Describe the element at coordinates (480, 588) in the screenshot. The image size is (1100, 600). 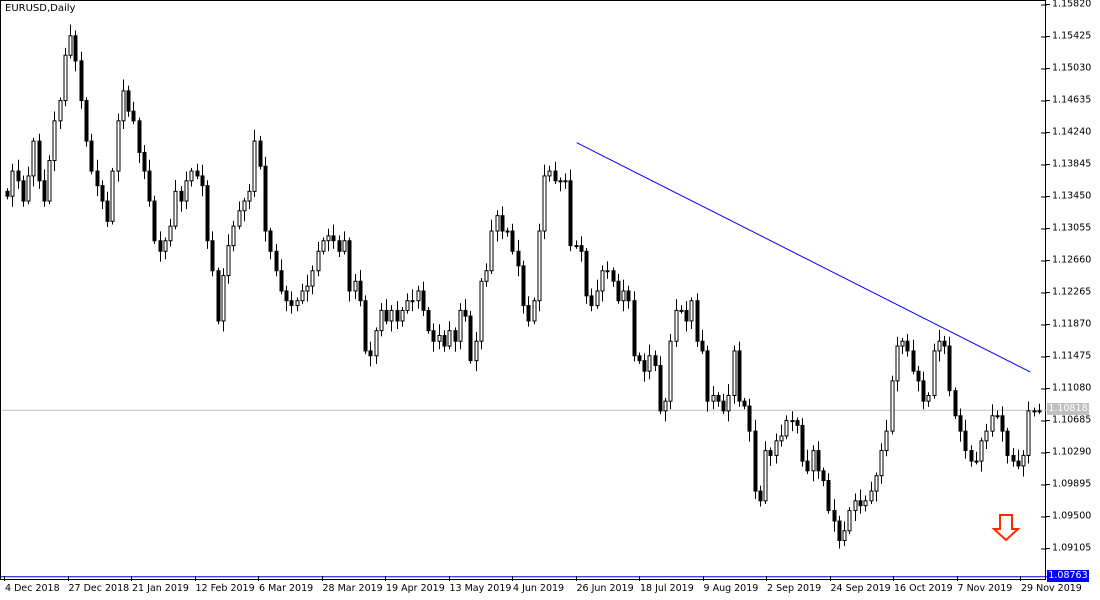
I see `time-tick-label: 13 May 2019` at that location.